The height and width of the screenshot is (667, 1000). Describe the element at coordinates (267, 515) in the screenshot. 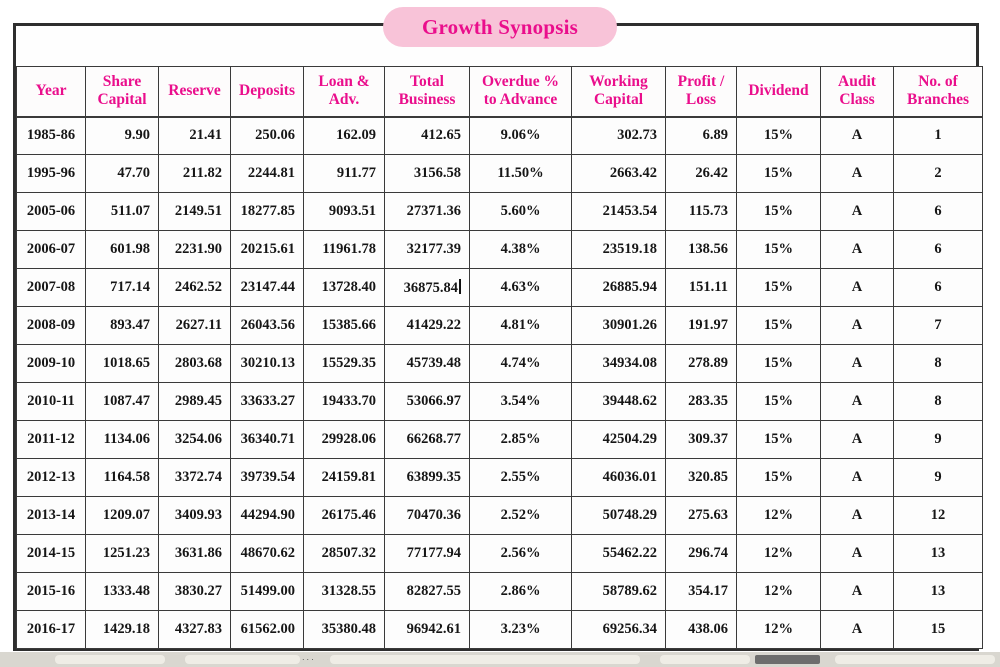

I see `cell-2013-14-col3: 44294.90` at that location.